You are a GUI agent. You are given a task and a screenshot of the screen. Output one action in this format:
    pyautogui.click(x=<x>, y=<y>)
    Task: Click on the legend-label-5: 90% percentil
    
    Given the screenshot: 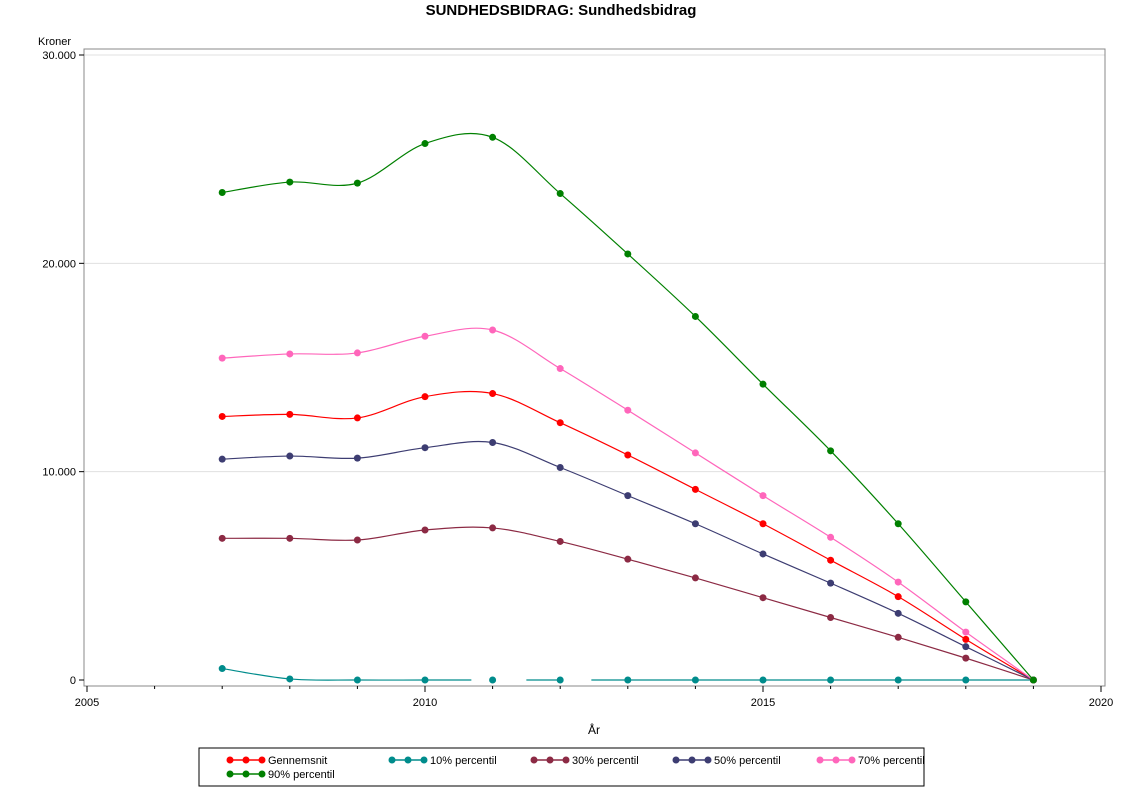 What is the action you would take?
    pyautogui.click(x=301, y=775)
    